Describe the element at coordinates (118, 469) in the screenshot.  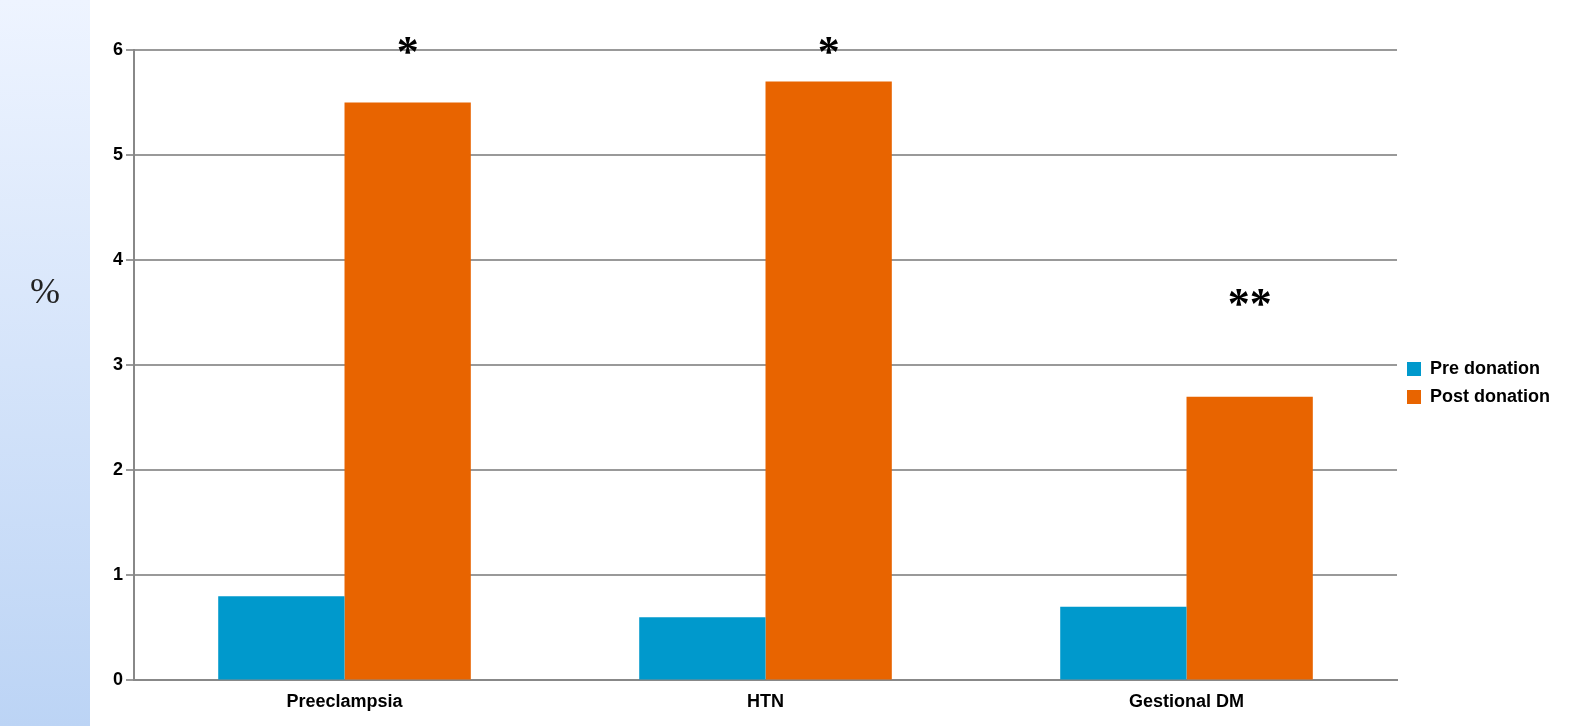
I see `y-tick-label: 2` at that location.